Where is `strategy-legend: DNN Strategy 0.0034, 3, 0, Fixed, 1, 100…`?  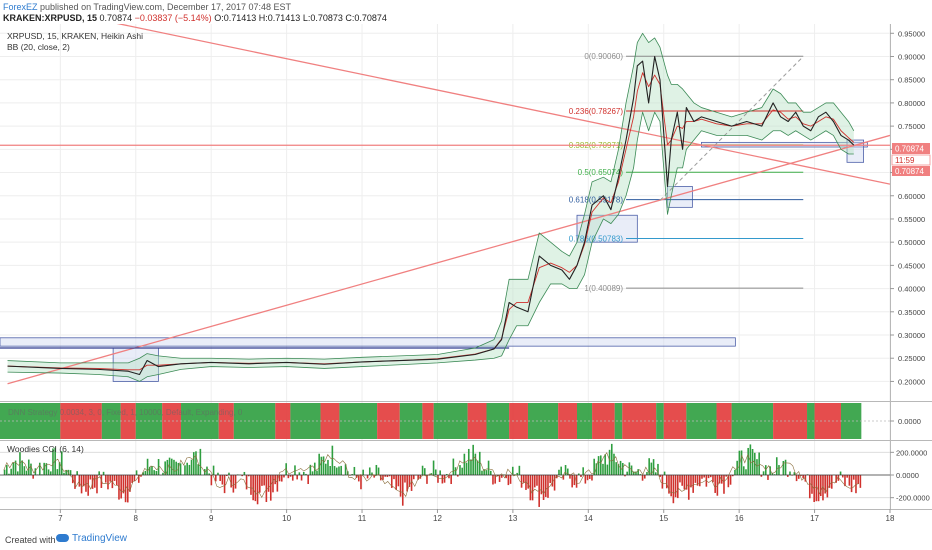
strategy-legend: DNN Strategy 0.0034, 3, 0, Fixed, 1, 100… is located at coordinates (125, 412).